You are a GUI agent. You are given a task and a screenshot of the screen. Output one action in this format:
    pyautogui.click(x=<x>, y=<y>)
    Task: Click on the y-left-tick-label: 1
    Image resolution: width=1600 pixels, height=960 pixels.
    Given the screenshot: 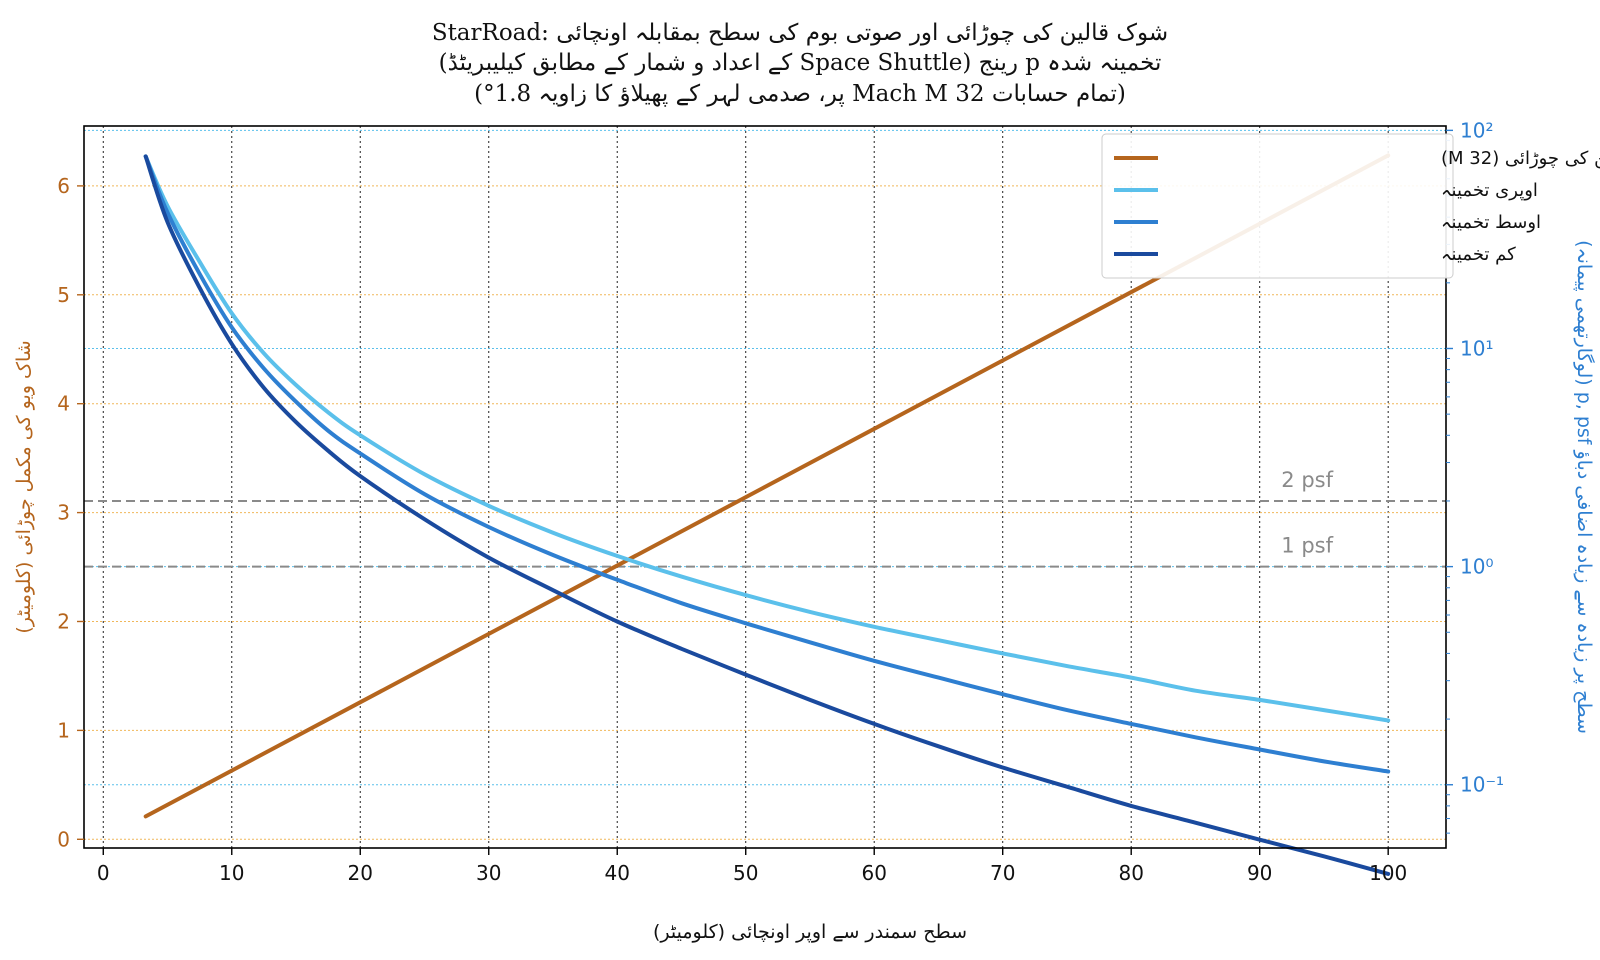 What is the action you would take?
    pyautogui.click(x=63, y=730)
    